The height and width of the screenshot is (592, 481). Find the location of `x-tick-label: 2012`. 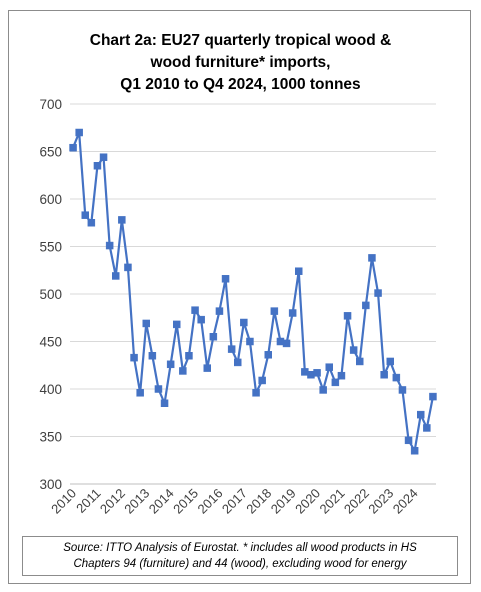

x-tick-label: 2012 is located at coordinates (112, 501).